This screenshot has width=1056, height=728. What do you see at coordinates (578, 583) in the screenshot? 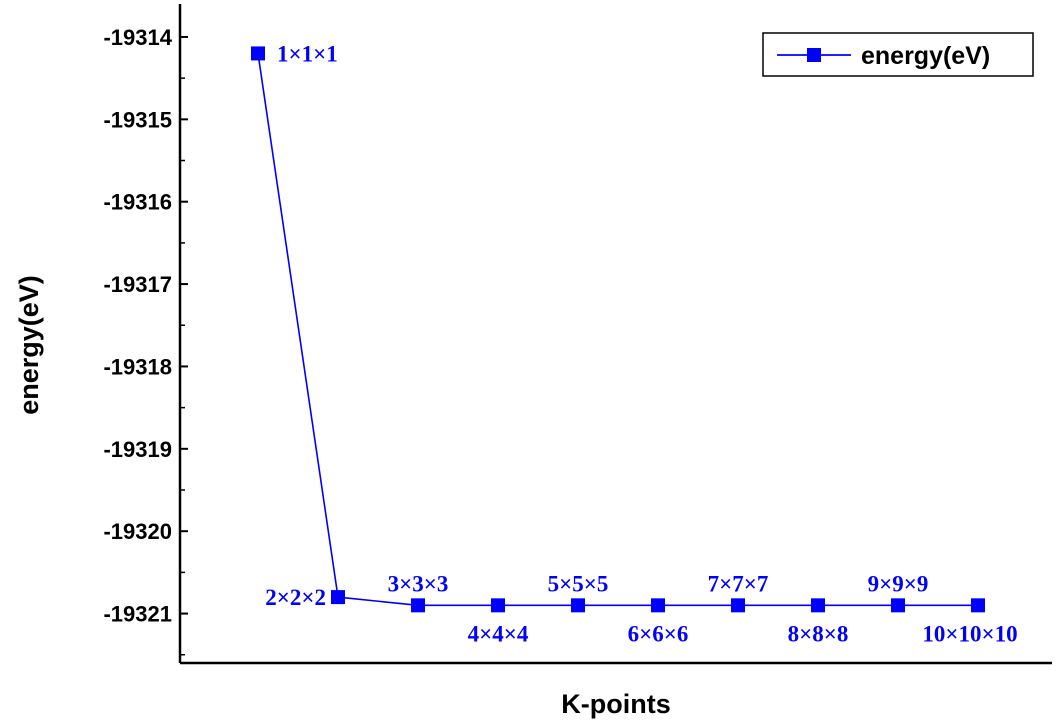
I see `point-label: 5×5×5` at bounding box center [578, 583].